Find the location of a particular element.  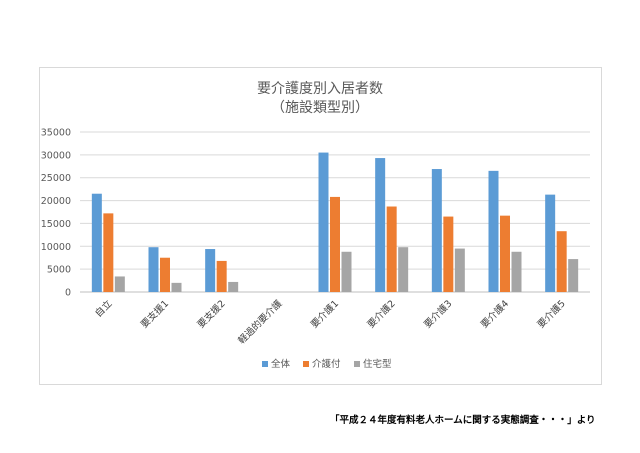

bar-全体-要介護5 is located at coordinates (550, 243).